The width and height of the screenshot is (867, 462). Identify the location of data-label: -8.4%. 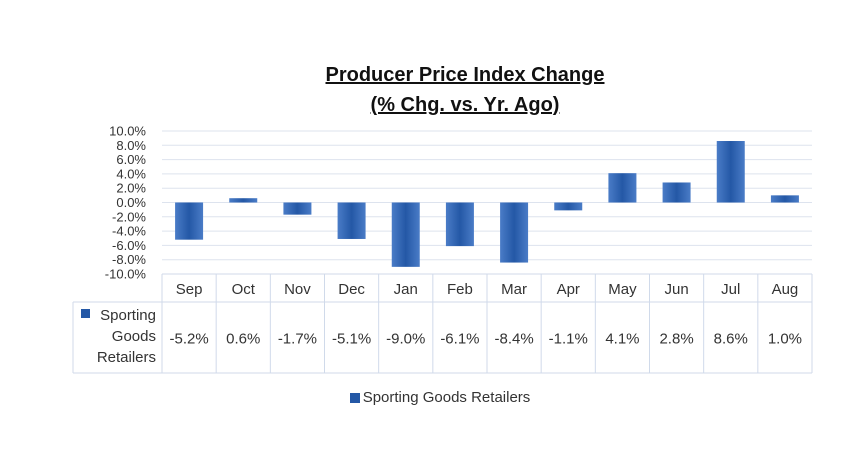
(513, 339).